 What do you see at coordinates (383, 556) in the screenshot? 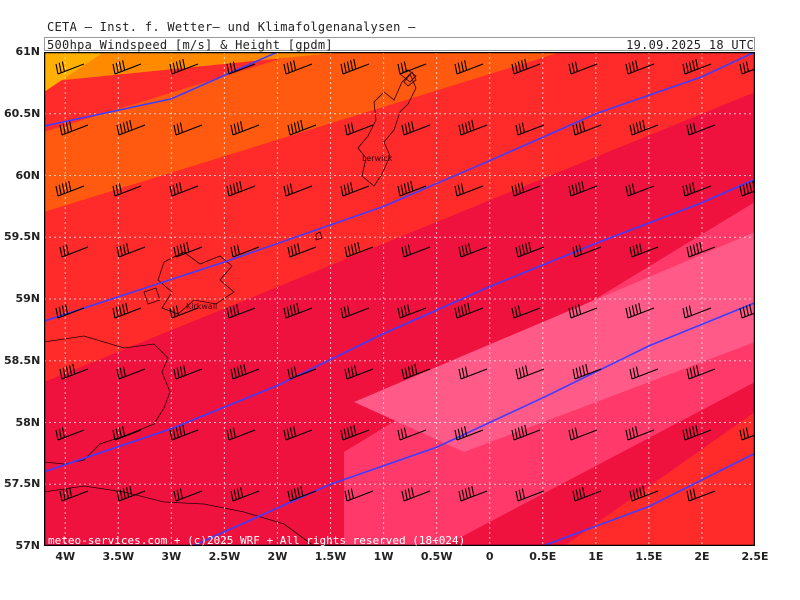
I see `x-tick-label: 1W` at bounding box center [383, 556].